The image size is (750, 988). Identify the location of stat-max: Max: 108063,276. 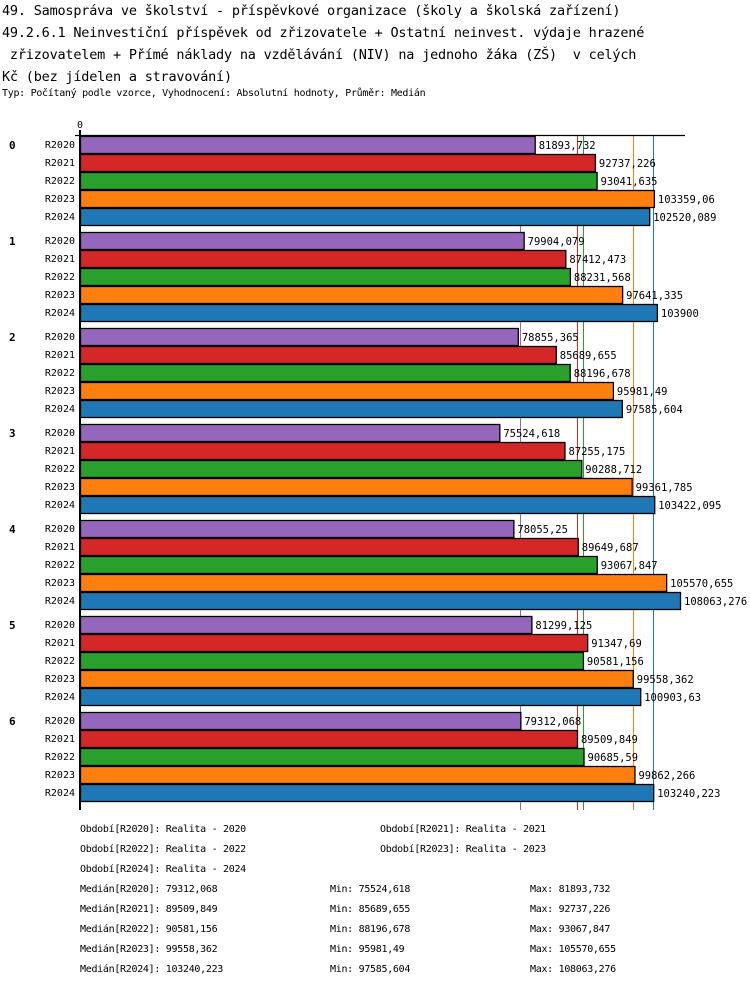
(573, 969).